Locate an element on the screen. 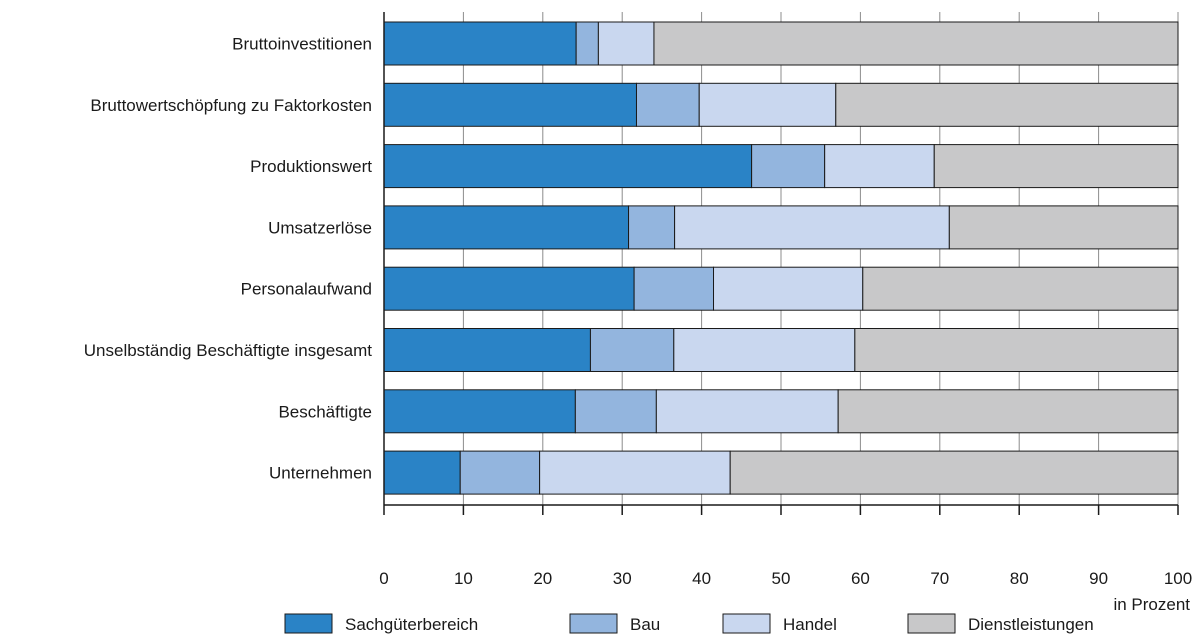  legend-swatch-sachgüterbereich is located at coordinates (308, 623).